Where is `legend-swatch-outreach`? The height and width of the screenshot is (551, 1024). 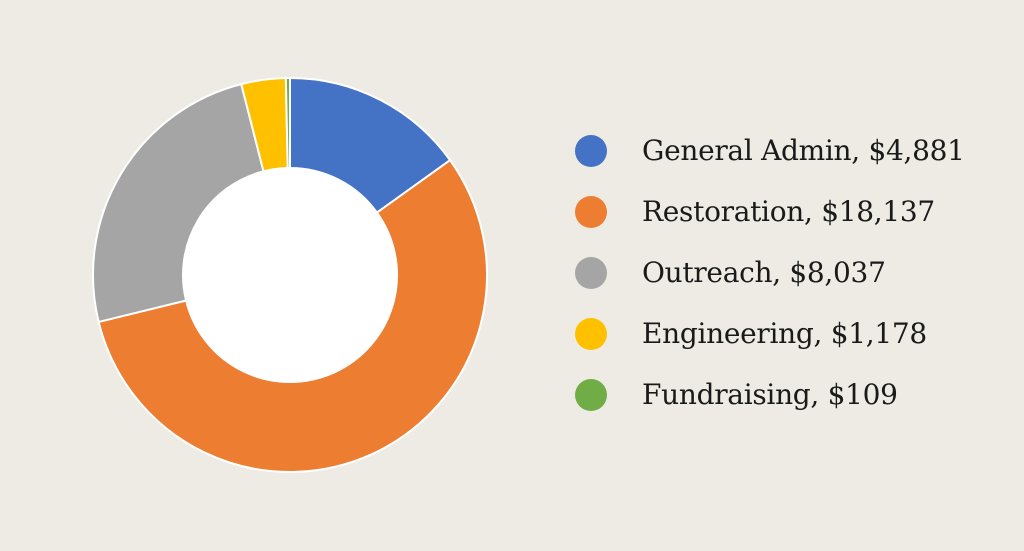 legend-swatch-outreach is located at coordinates (591, 272).